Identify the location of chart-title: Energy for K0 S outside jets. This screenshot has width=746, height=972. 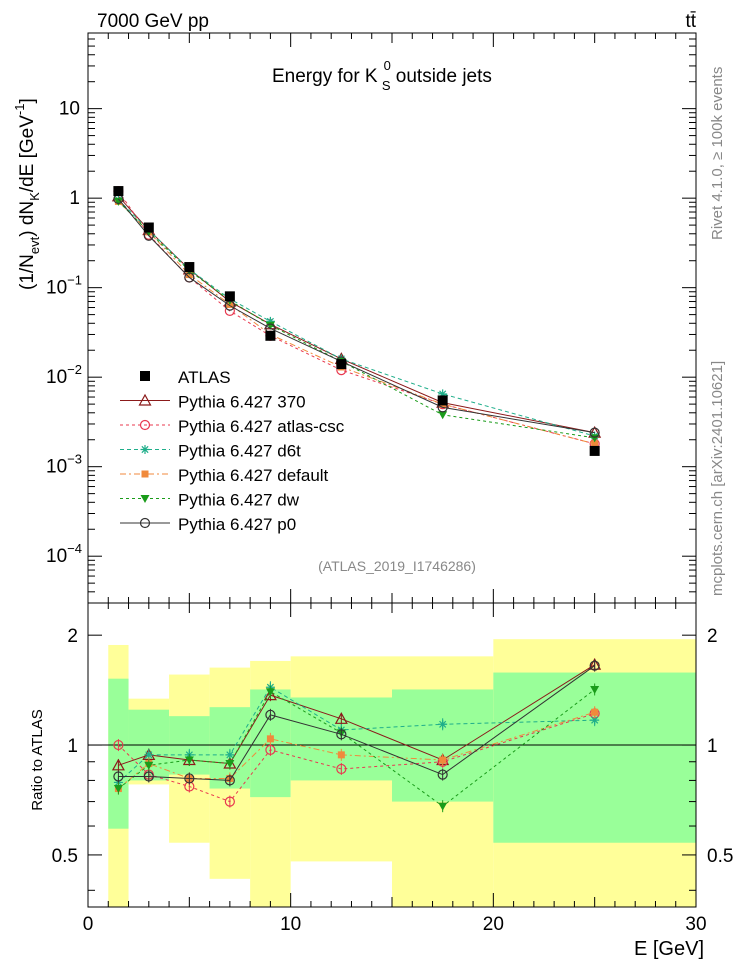
(382, 75).